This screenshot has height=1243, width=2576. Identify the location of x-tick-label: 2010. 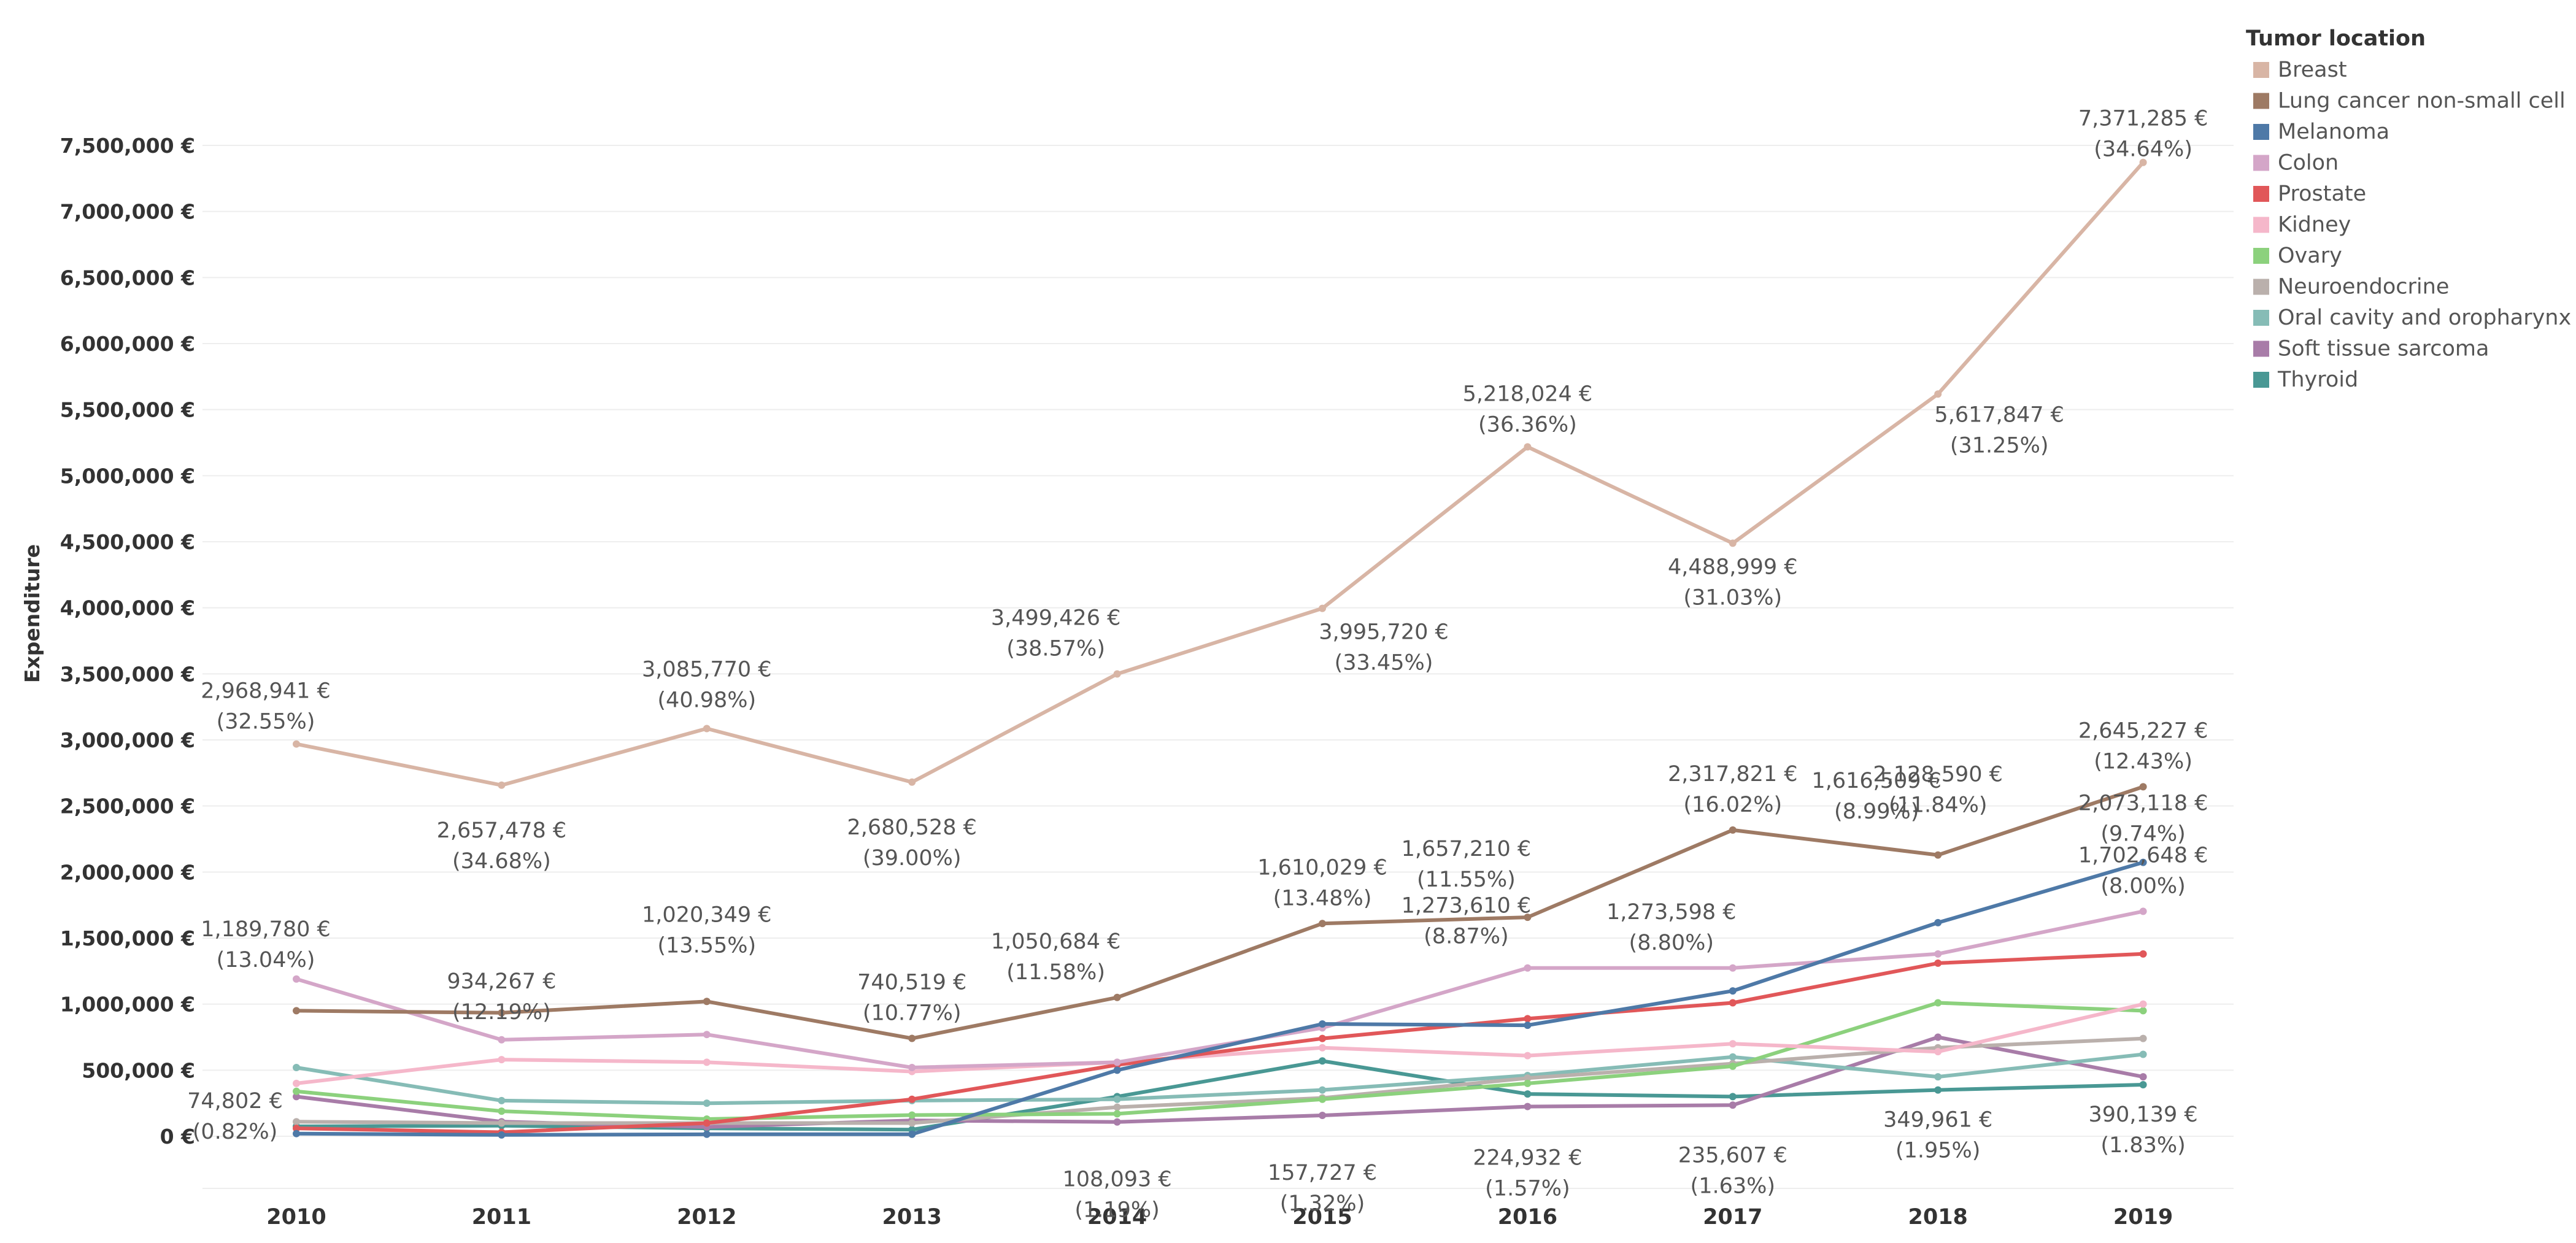
(296, 1217).